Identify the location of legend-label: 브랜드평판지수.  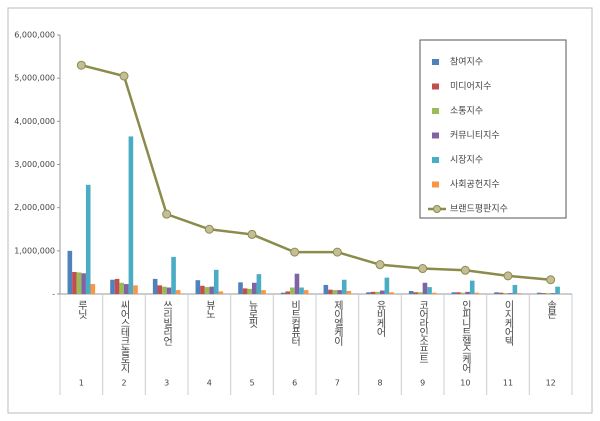
(479, 209).